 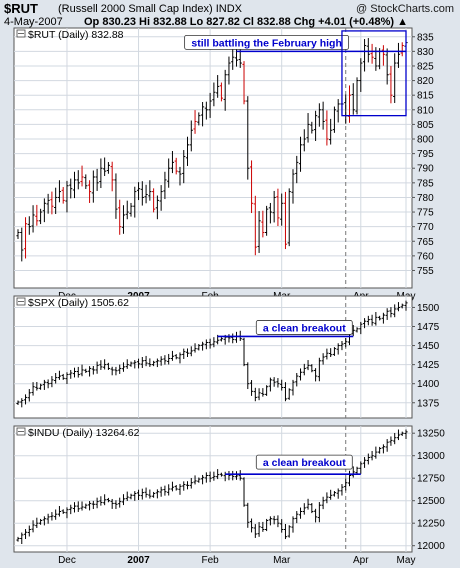 I want to click on panel3-y-tick-label: 13000, so click(x=431, y=456).